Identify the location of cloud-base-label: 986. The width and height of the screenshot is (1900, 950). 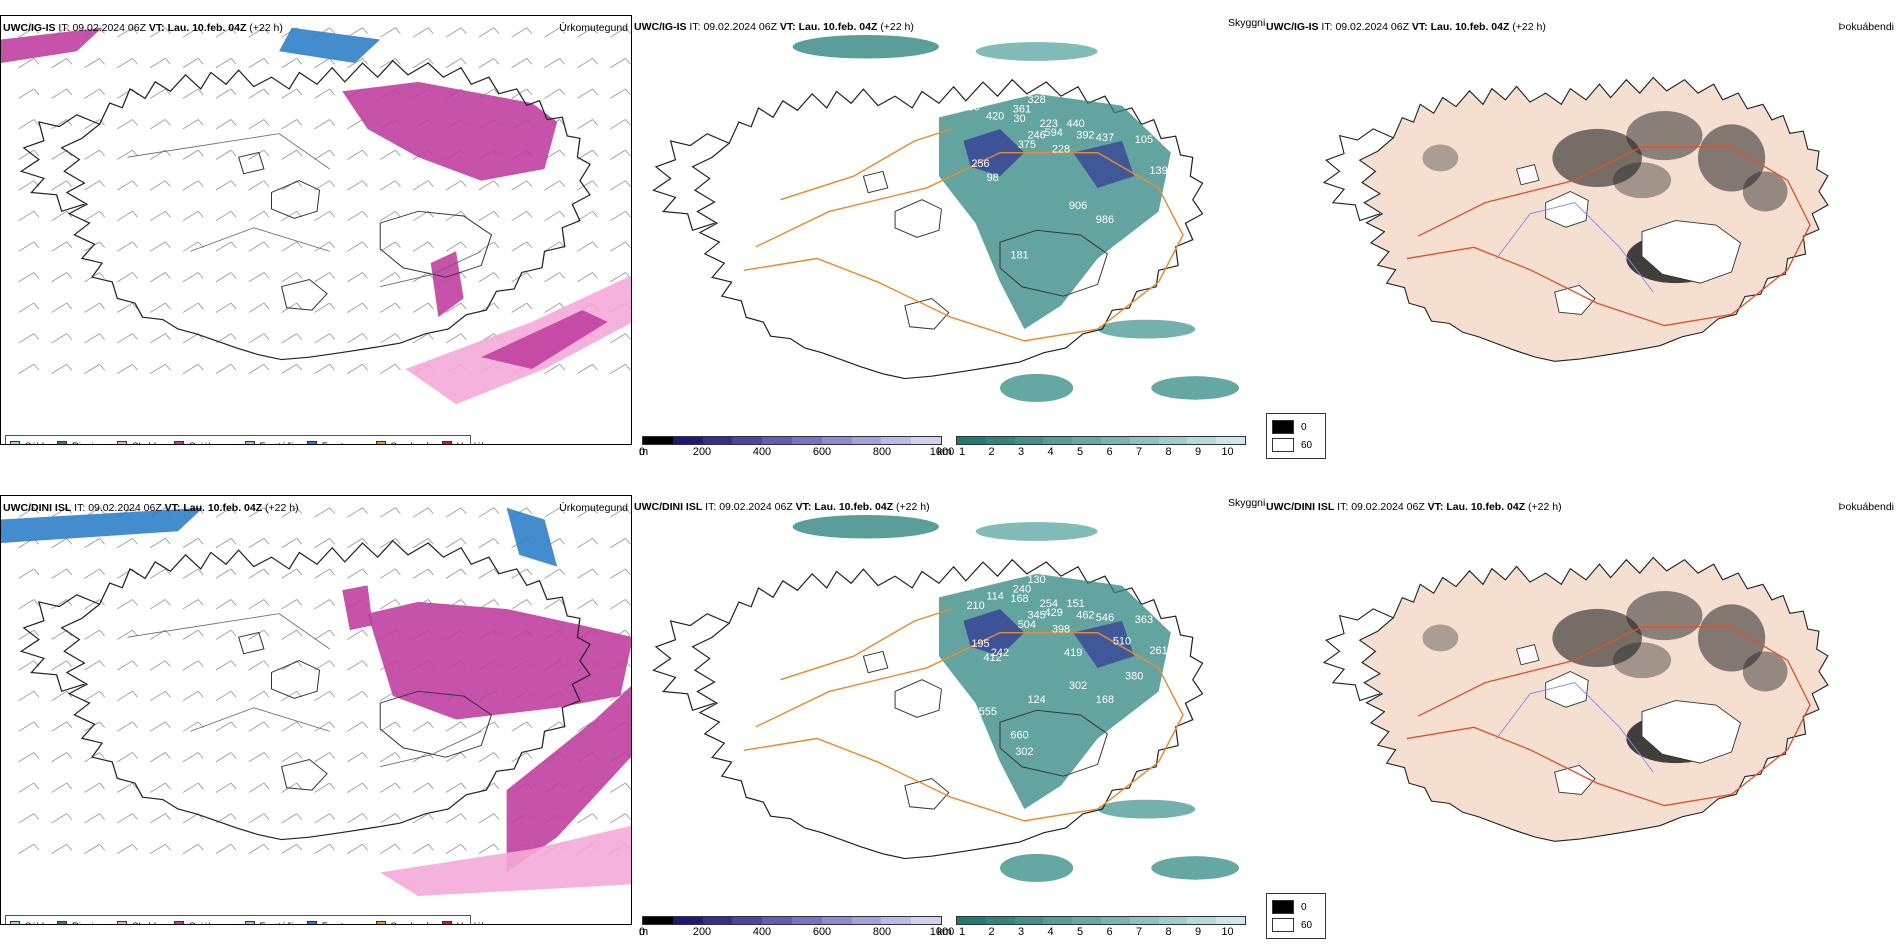
(1105, 220).